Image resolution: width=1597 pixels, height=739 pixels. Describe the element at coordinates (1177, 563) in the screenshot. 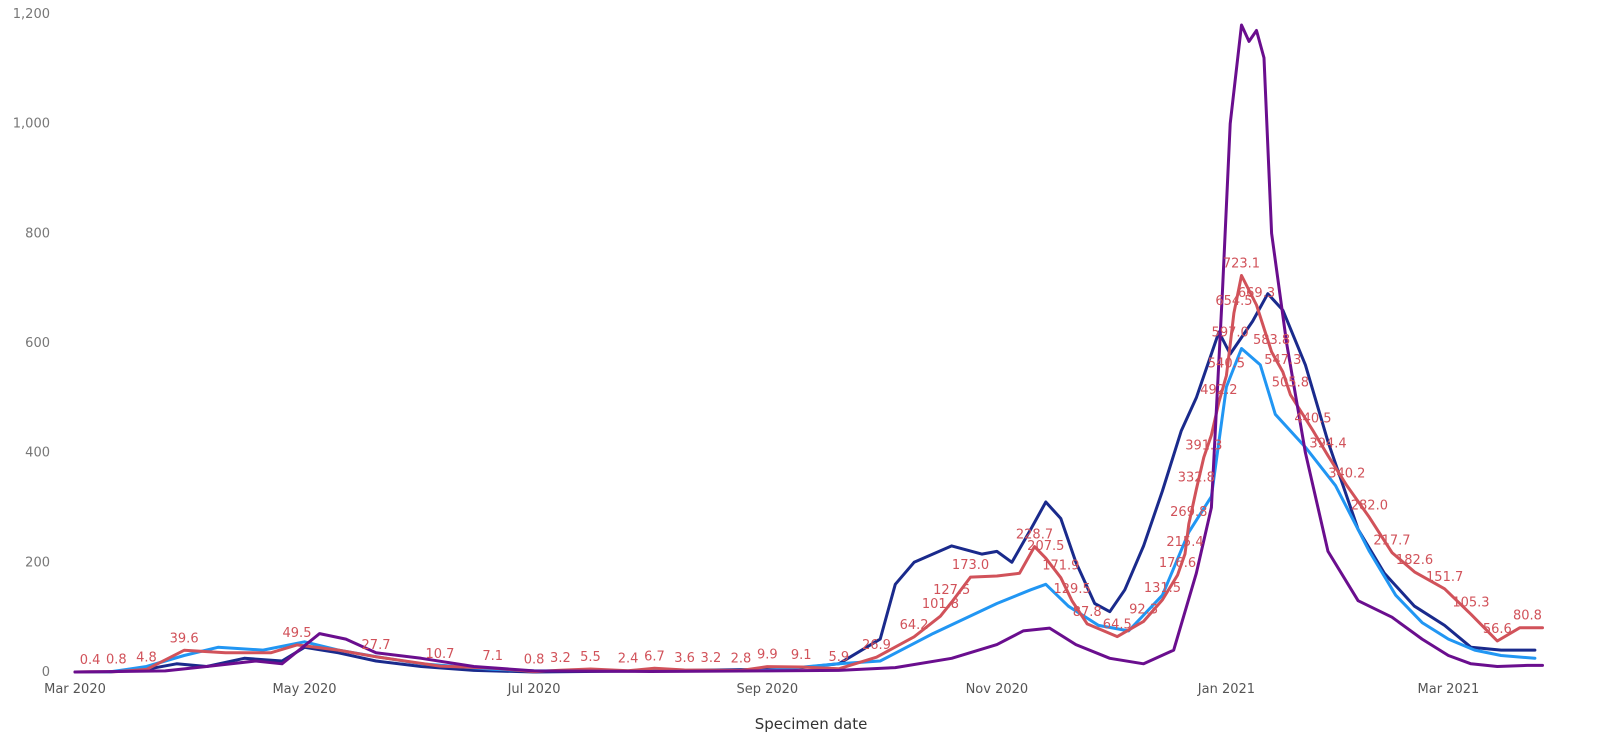

I see `data-label: 176.6` at that location.